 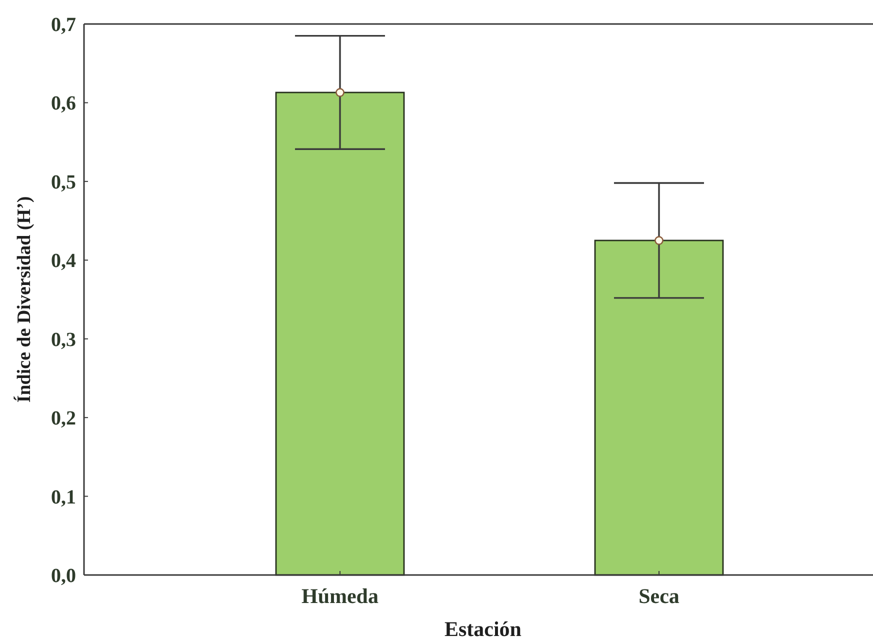 What do you see at coordinates (483, 628) in the screenshot?
I see `x-axis-title: Estación` at bounding box center [483, 628].